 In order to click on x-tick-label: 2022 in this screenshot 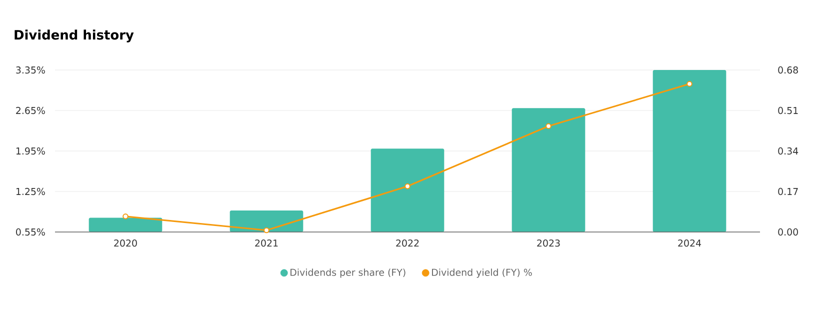, I will do `click(407, 243)`.